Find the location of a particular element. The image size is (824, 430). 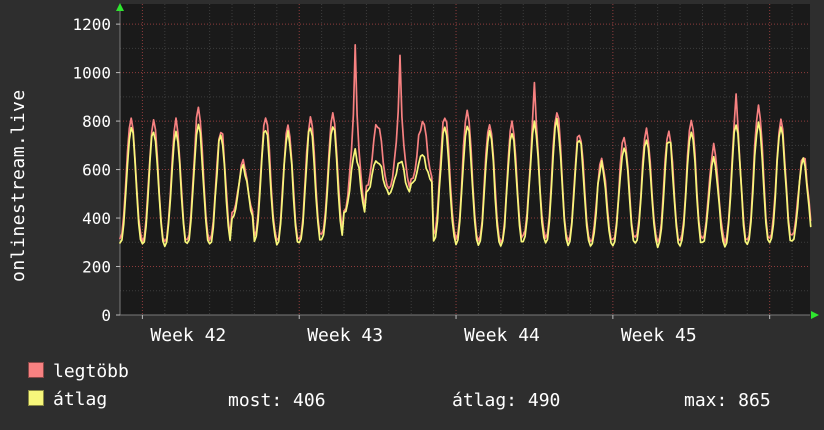

stat-max: max: 865 is located at coordinates (727, 400).